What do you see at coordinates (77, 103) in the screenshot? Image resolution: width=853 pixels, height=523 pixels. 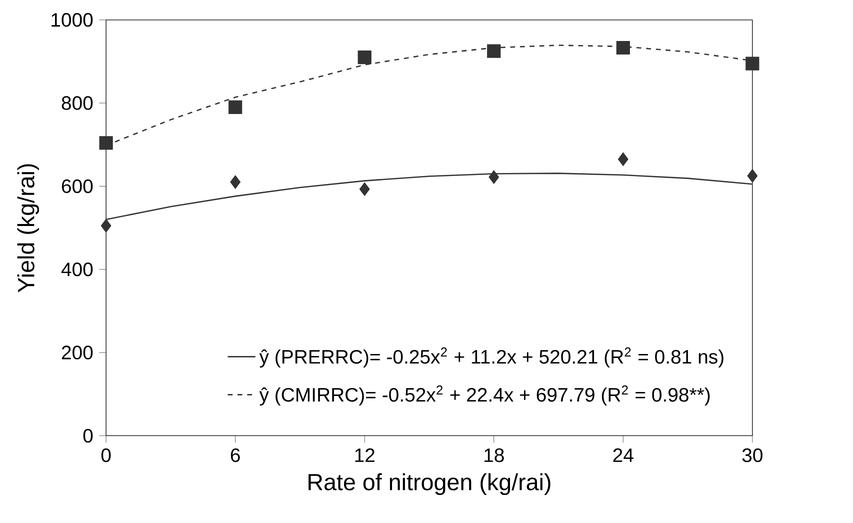 I see `y-tick-label: 800` at bounding box center [77, 103].